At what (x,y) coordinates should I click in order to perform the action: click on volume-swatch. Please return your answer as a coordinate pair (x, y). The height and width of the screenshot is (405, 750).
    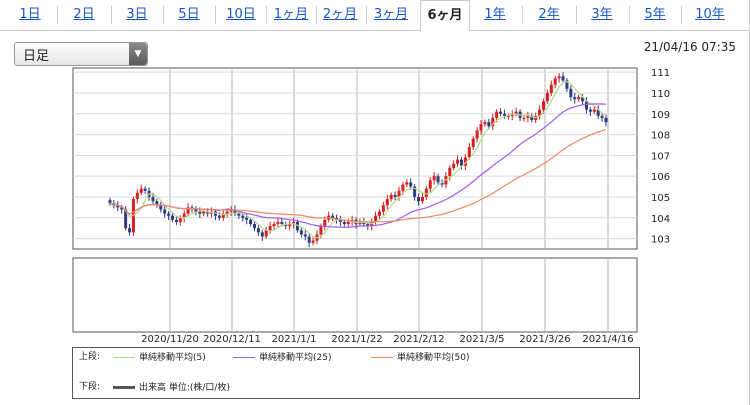
    Looking at the image, I should click on (124, 387).